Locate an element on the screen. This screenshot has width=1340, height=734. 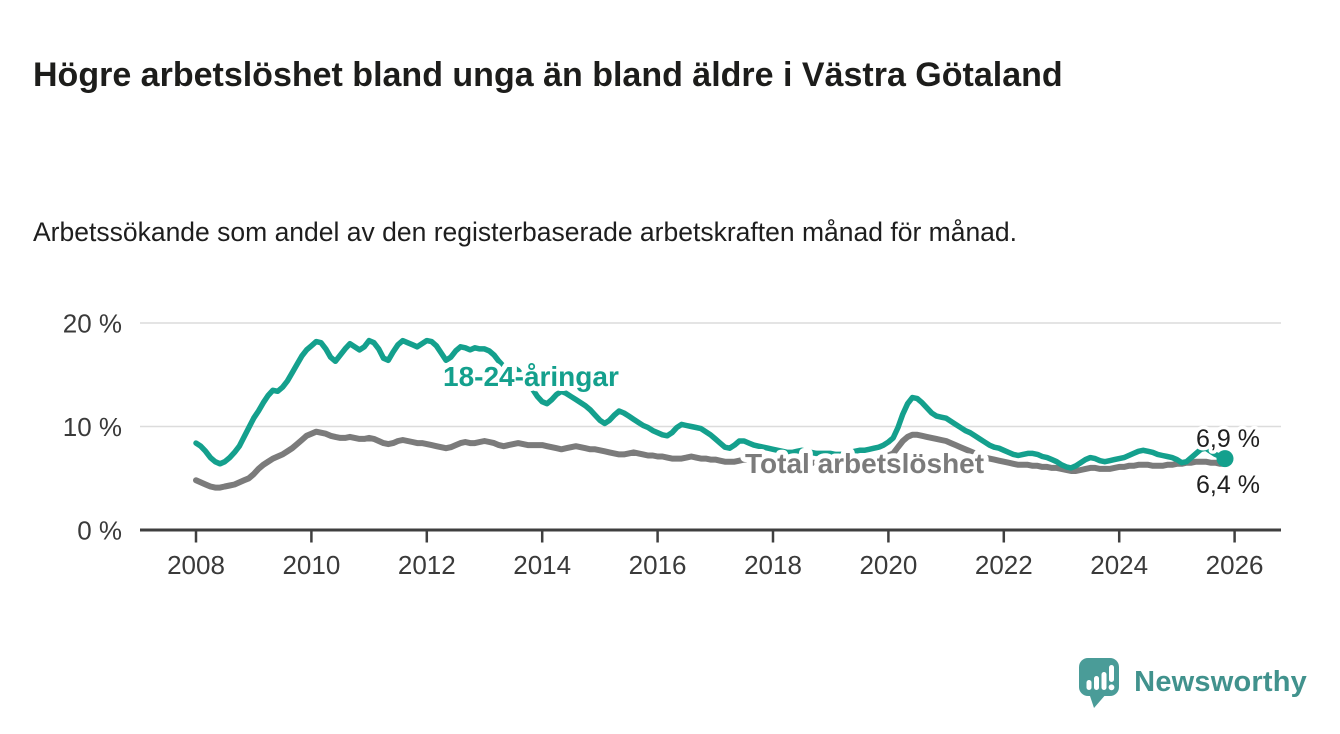
x-tick-label: 2014 is located at coordinates (542, 565).